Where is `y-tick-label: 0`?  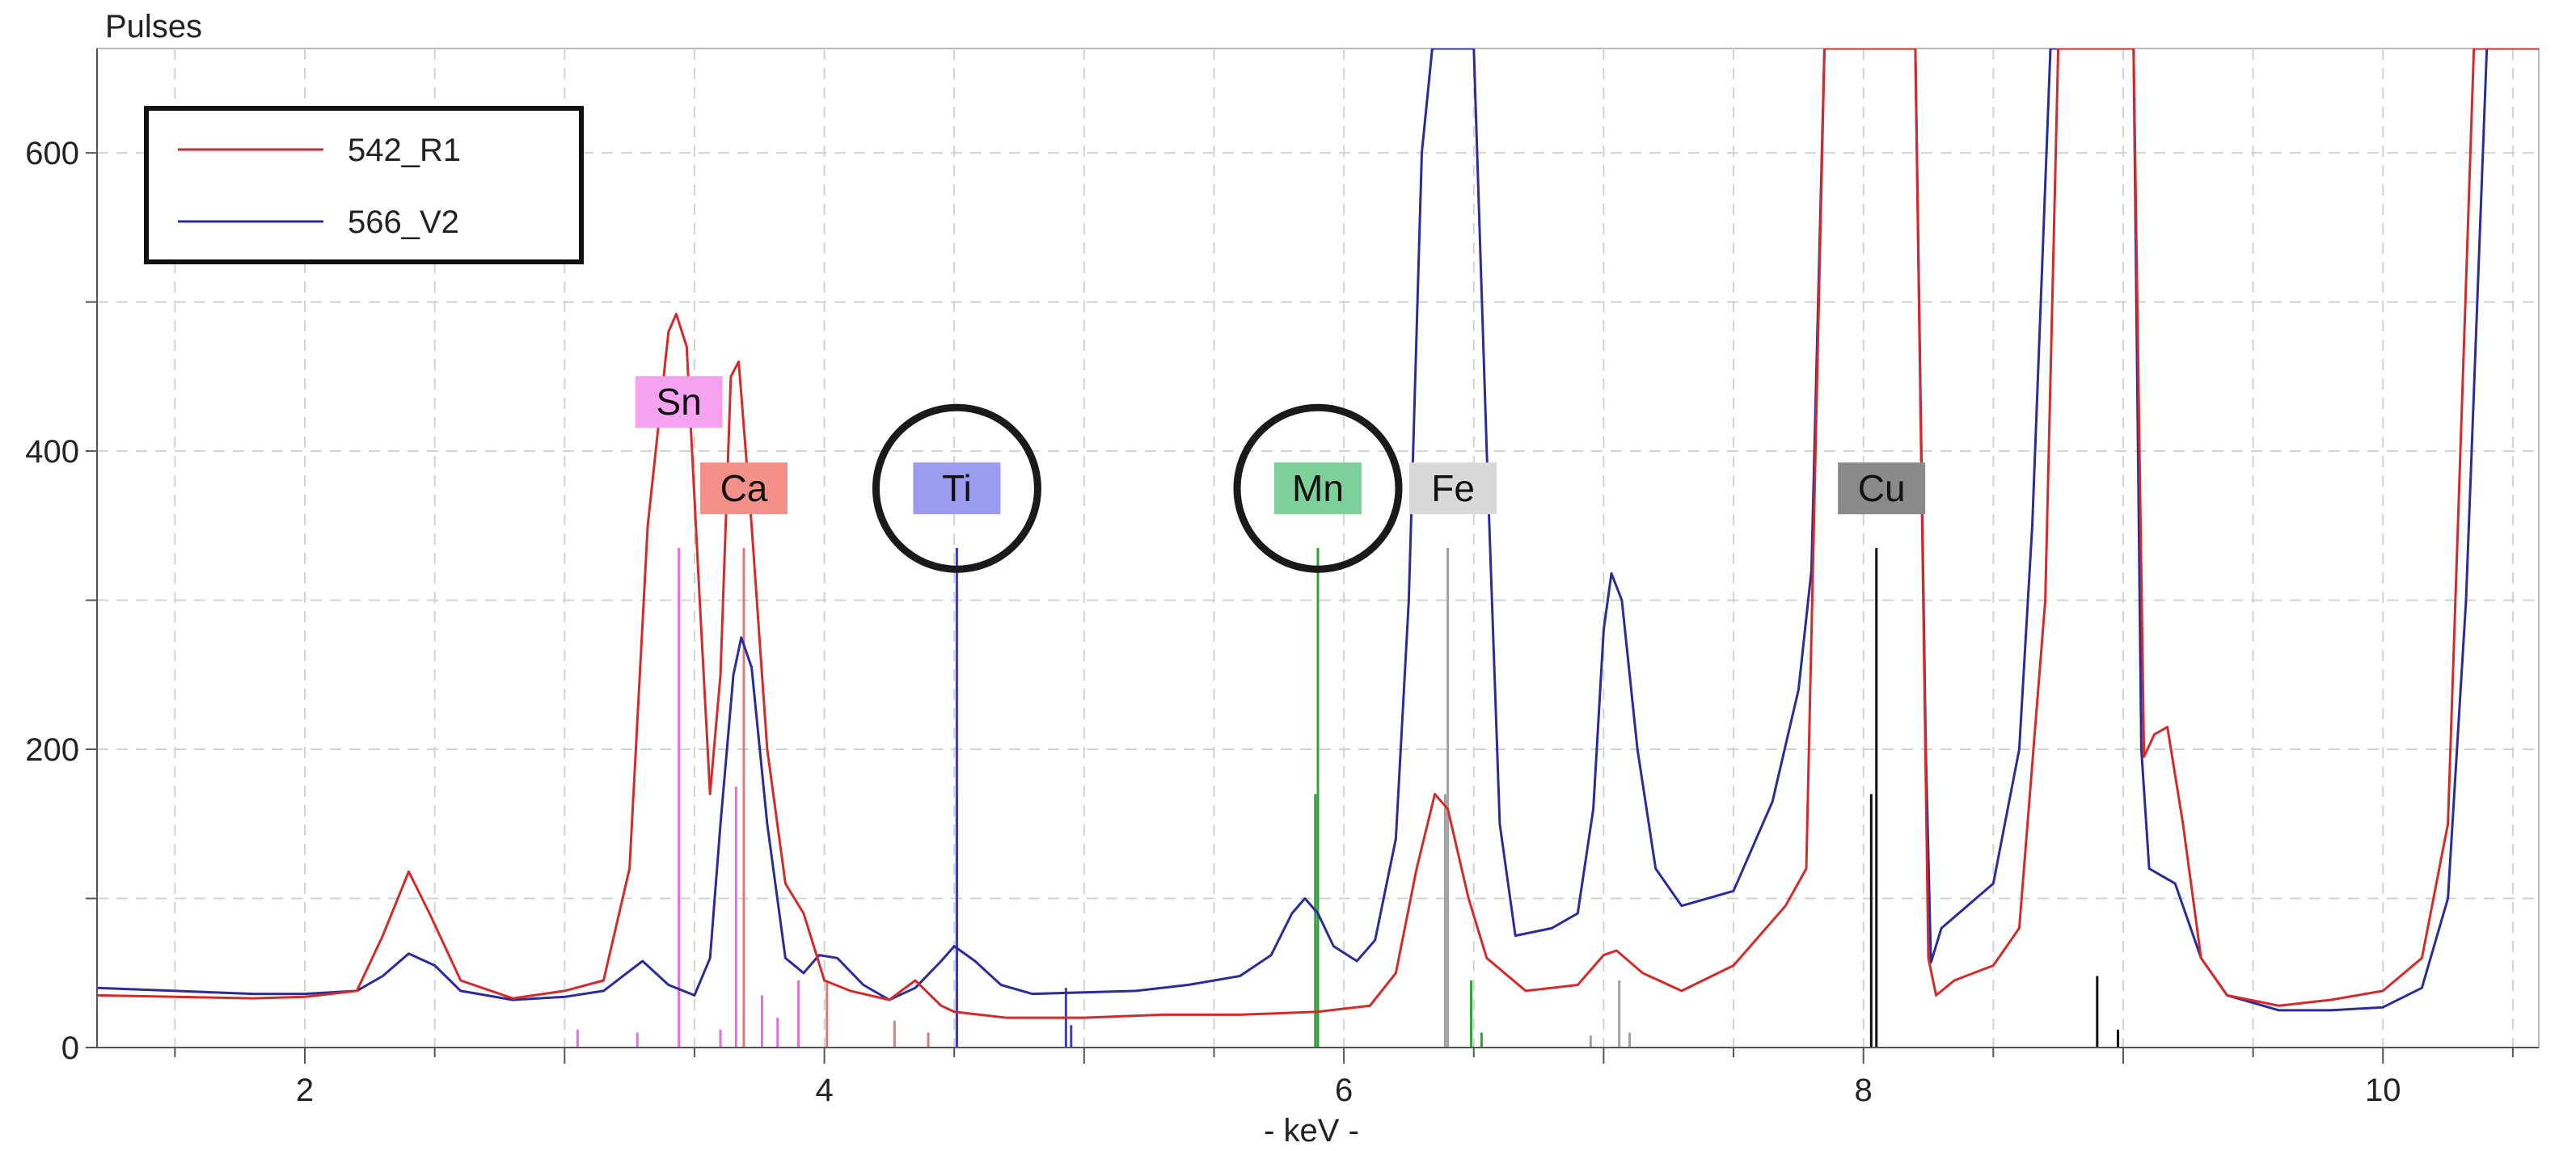
y-tick-label: 0 is located at coordinates (70, 1048).